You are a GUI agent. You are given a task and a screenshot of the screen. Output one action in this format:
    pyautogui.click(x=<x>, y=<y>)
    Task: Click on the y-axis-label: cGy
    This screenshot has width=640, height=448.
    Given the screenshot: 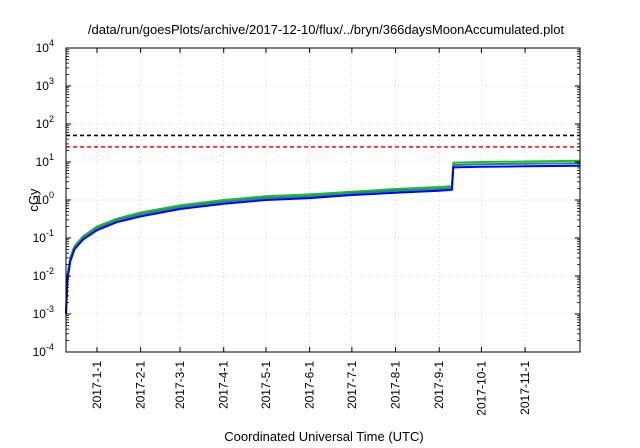 What is the action you would take?
    pyautogui.click(x=33, y=200)
    